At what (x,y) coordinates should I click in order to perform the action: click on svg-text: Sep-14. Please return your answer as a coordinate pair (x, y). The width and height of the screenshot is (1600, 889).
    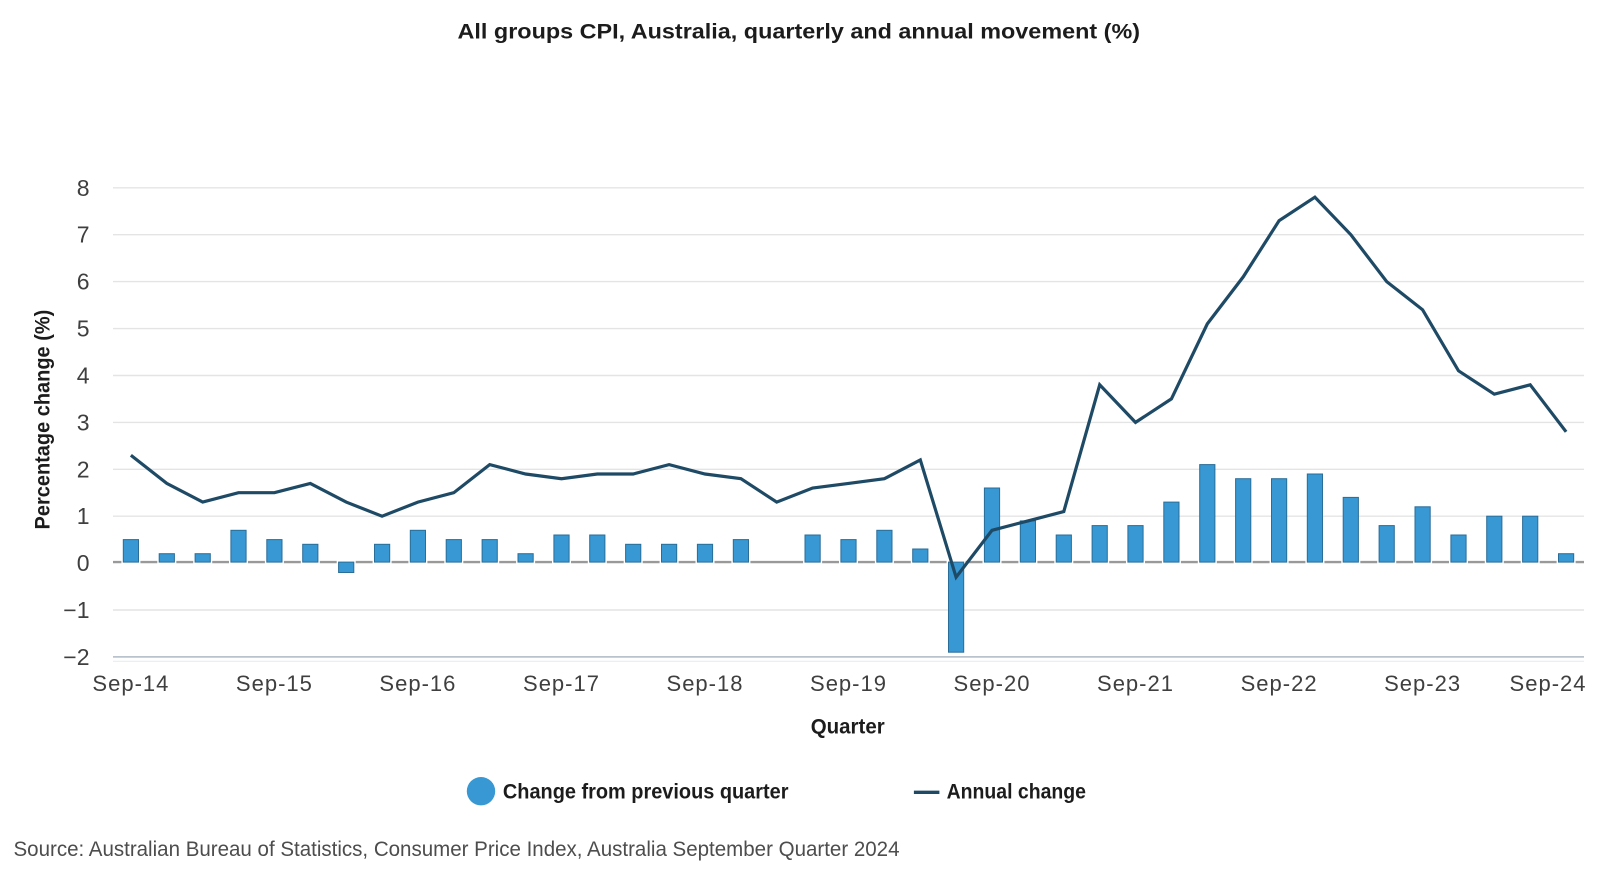
    Looking at the image, I should click on (130, 683).